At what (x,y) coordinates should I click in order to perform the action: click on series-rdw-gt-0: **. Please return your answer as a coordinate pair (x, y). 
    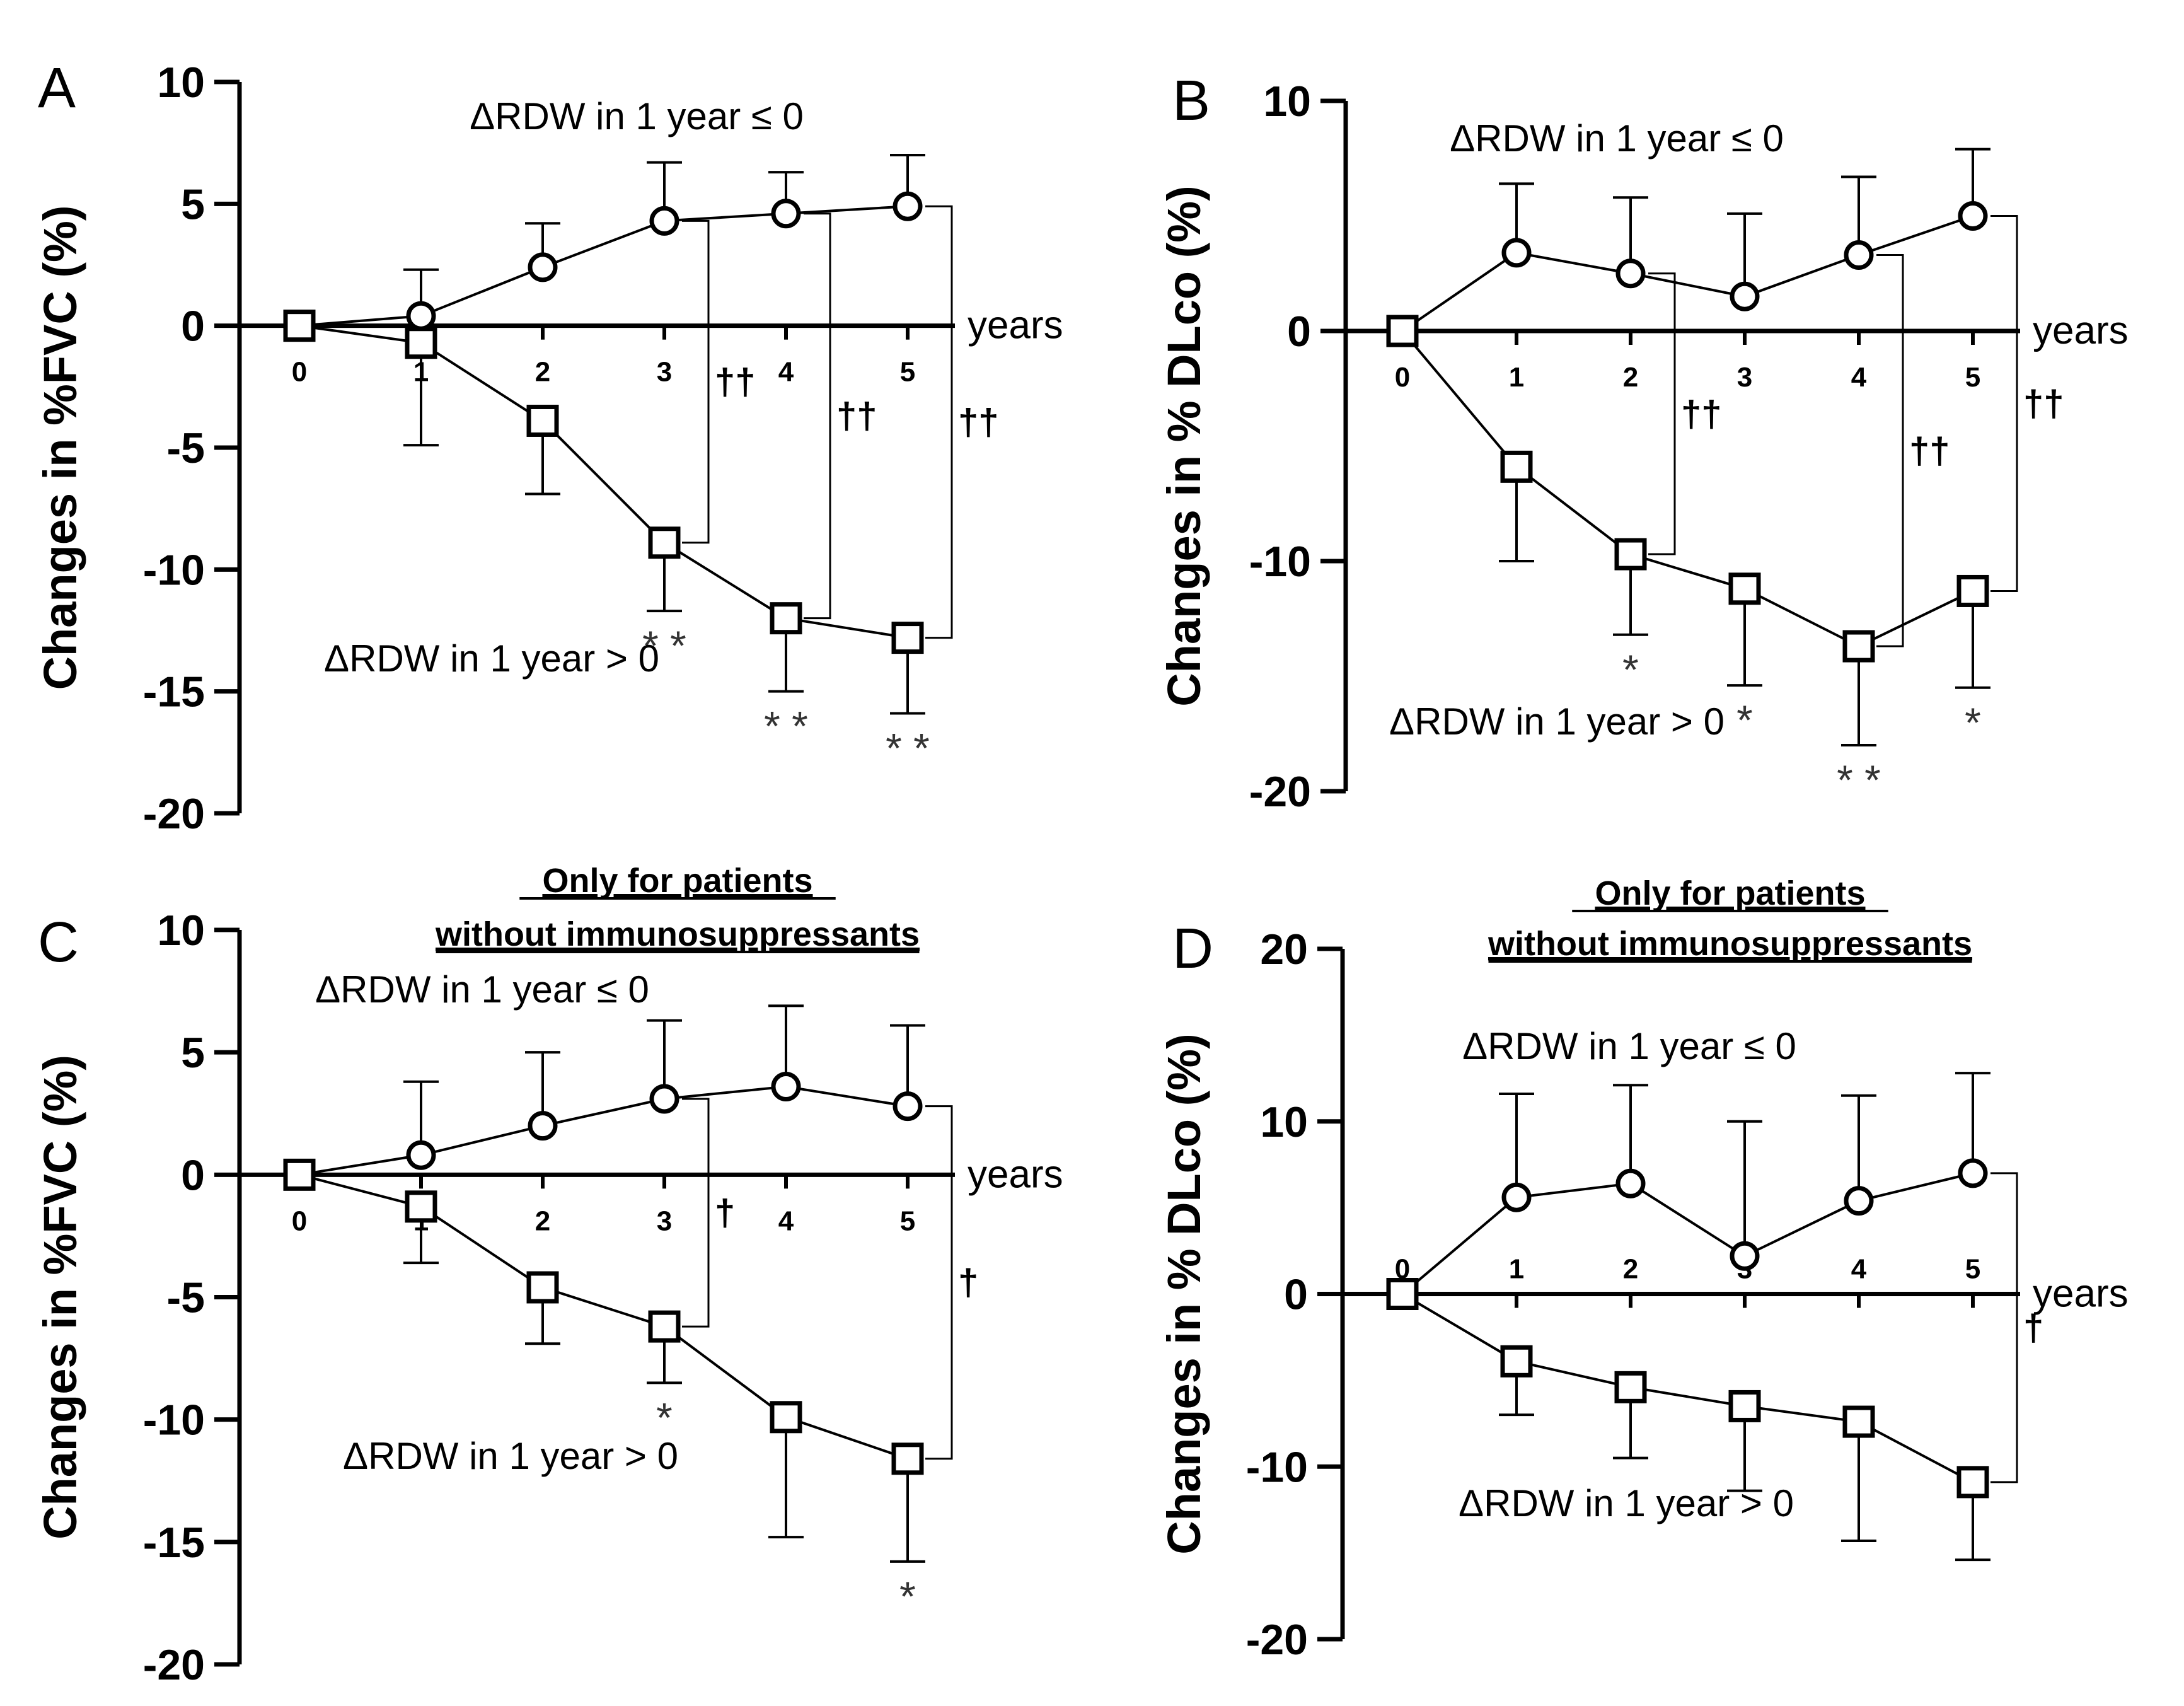
    Looking at the image, I should click on (604, 1389).